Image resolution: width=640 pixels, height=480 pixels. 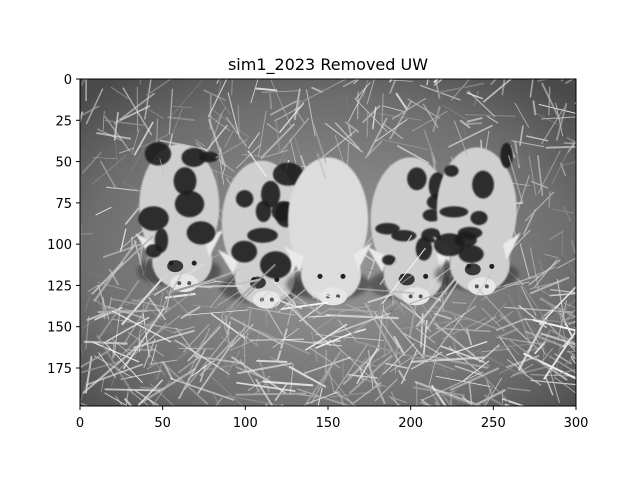 What do you see at coordinates (410, 423) in the screenshot?
I see `x-tick-label: 200` at bounding box center [410, 423].